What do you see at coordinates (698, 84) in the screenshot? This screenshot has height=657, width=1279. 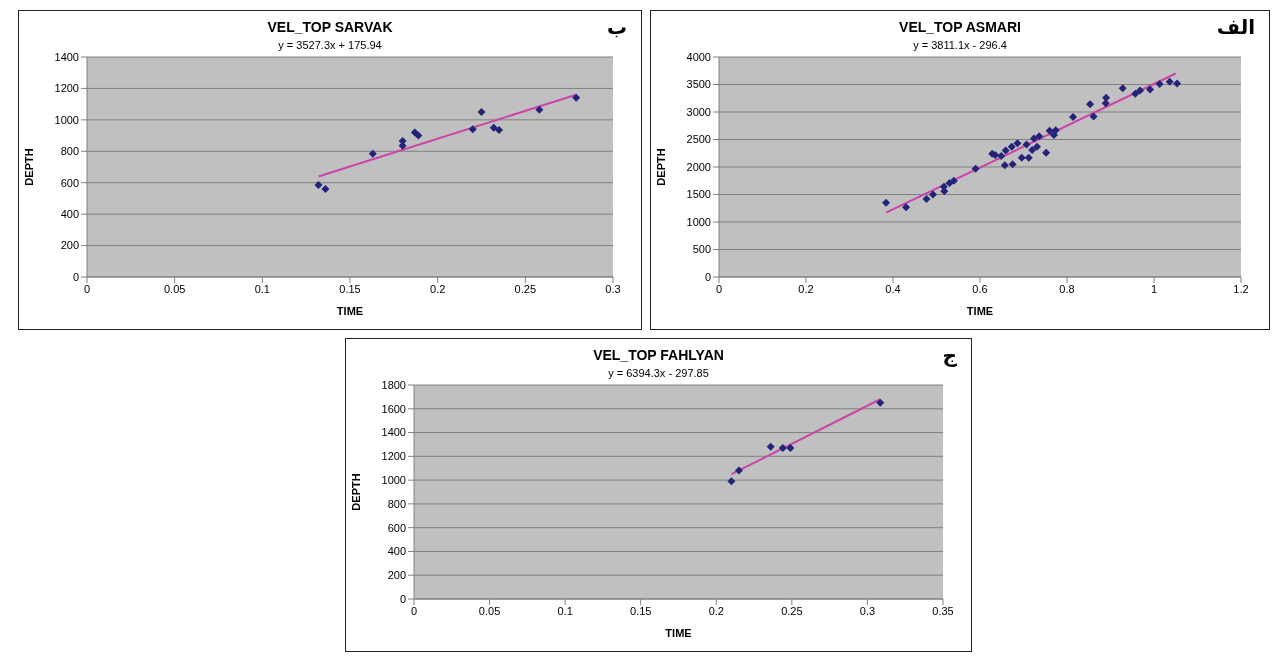 I see `y-tick-label: 3500` at bounding box center [698, 84].